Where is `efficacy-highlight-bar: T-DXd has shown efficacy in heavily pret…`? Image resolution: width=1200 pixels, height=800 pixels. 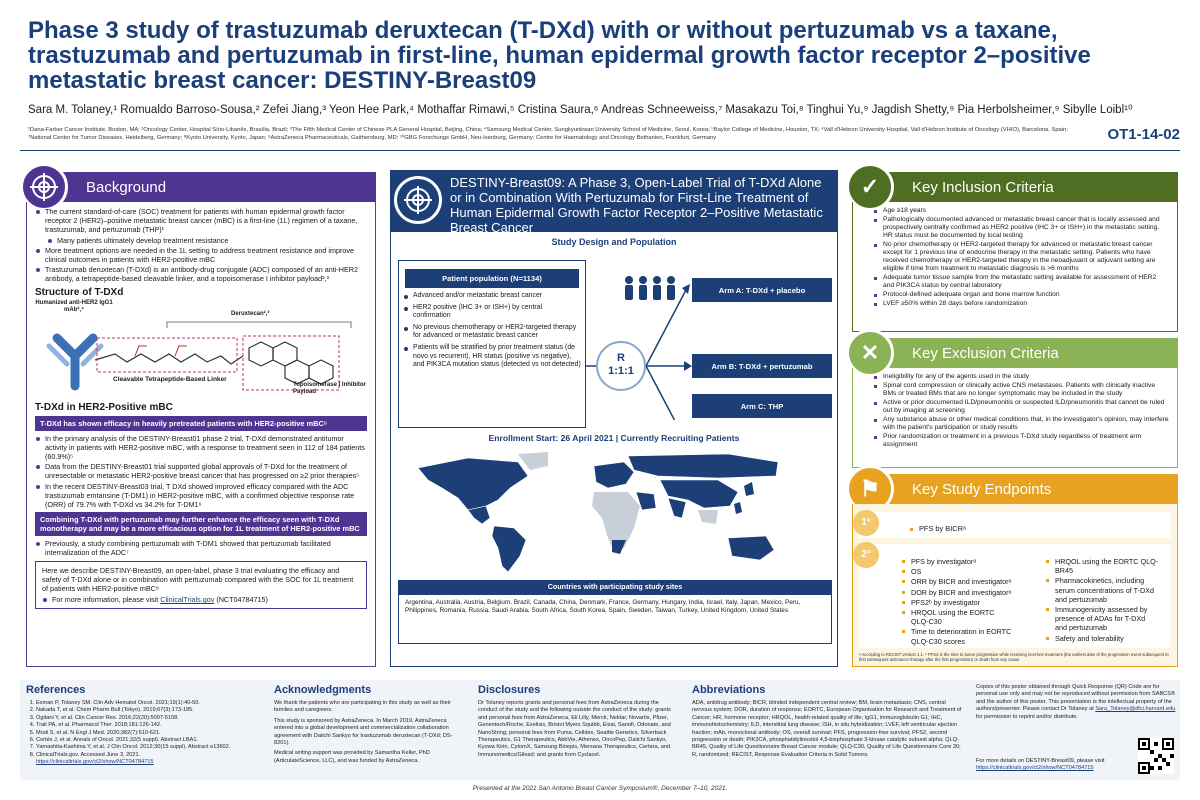
efficacy-highlight-bar: T-DXd has shown efficacy in heavily pret… is located at coordinates (201, 423).